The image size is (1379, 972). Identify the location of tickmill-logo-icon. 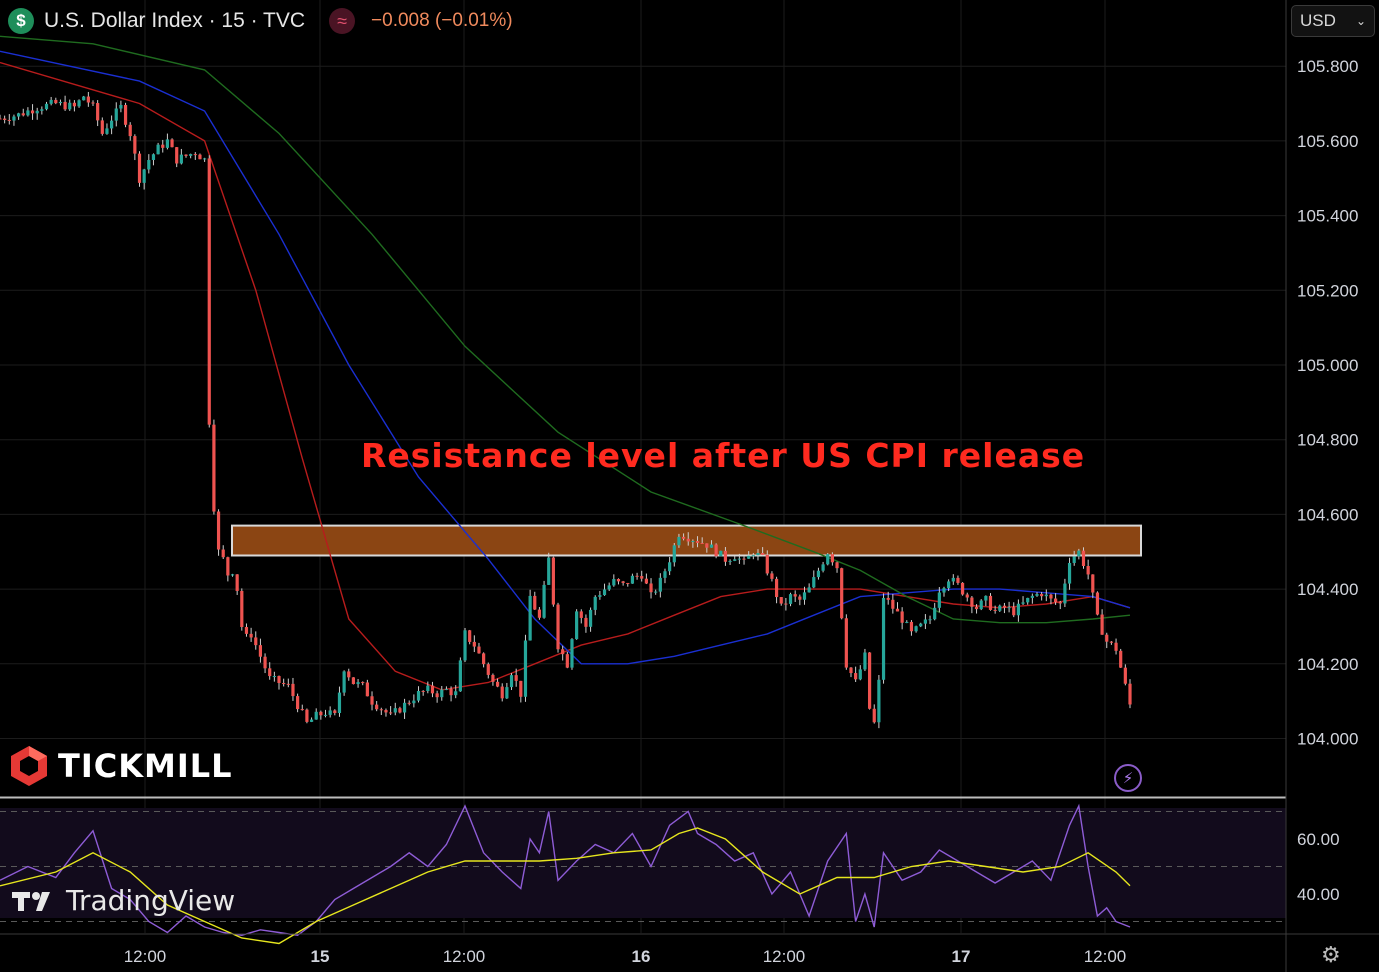
(29, 766).